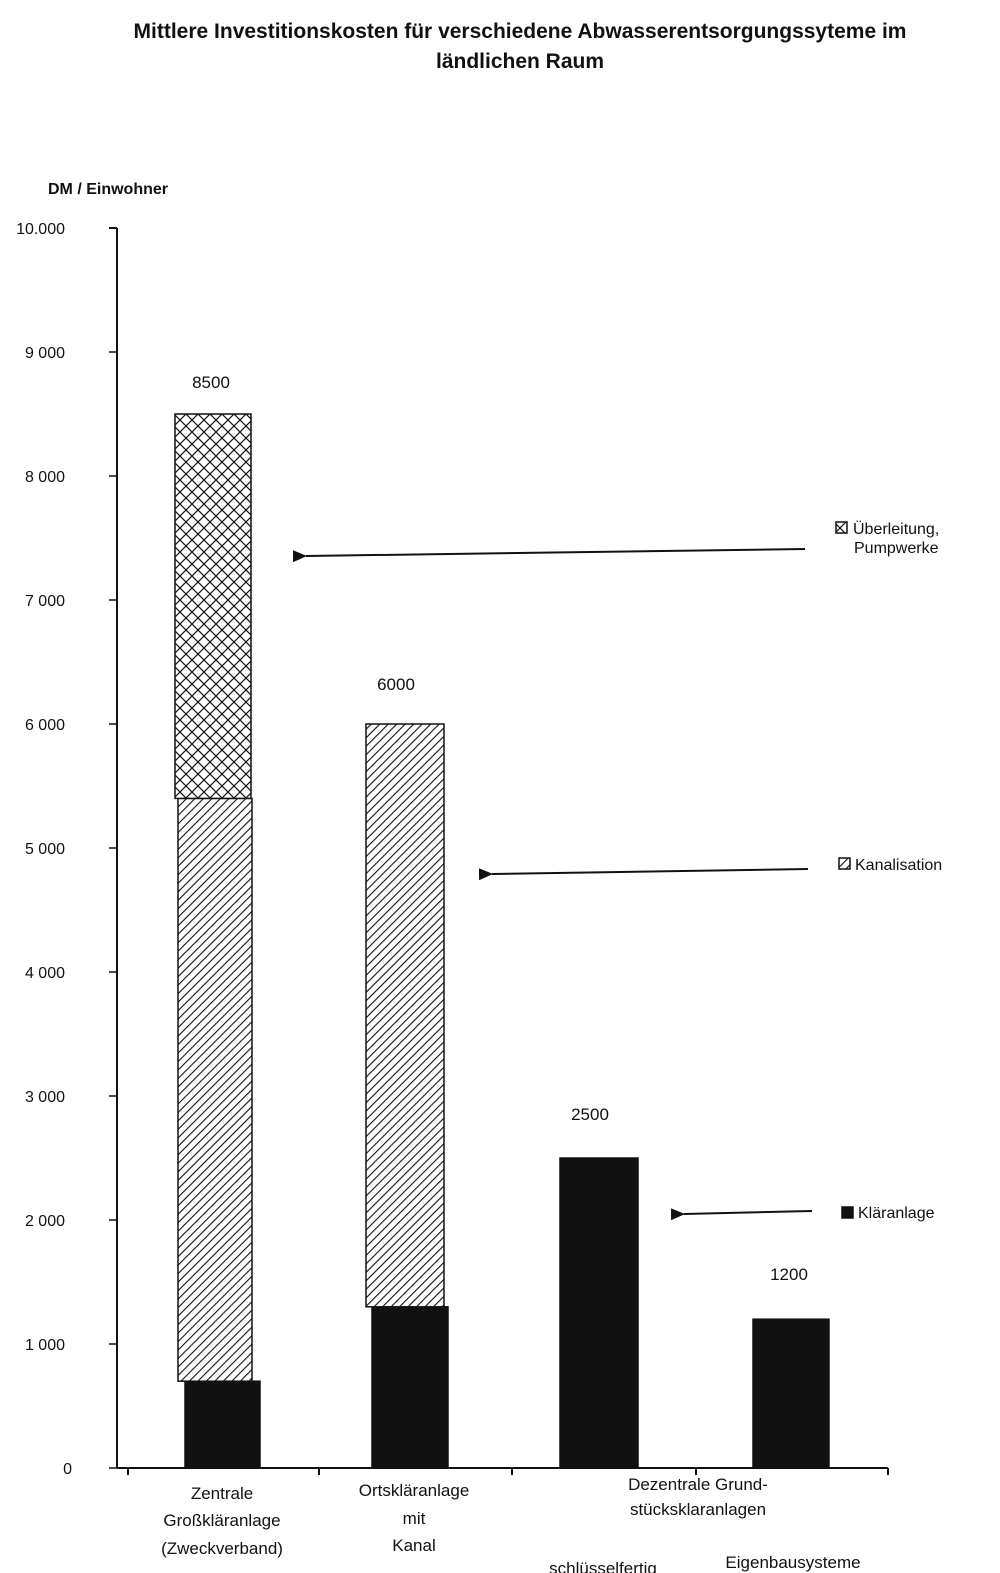  What do you see at coordinates (213, 606) in the screenshot?
I see `bar-überleitung-pumpwerke-0` at bounding box center [213, 606].